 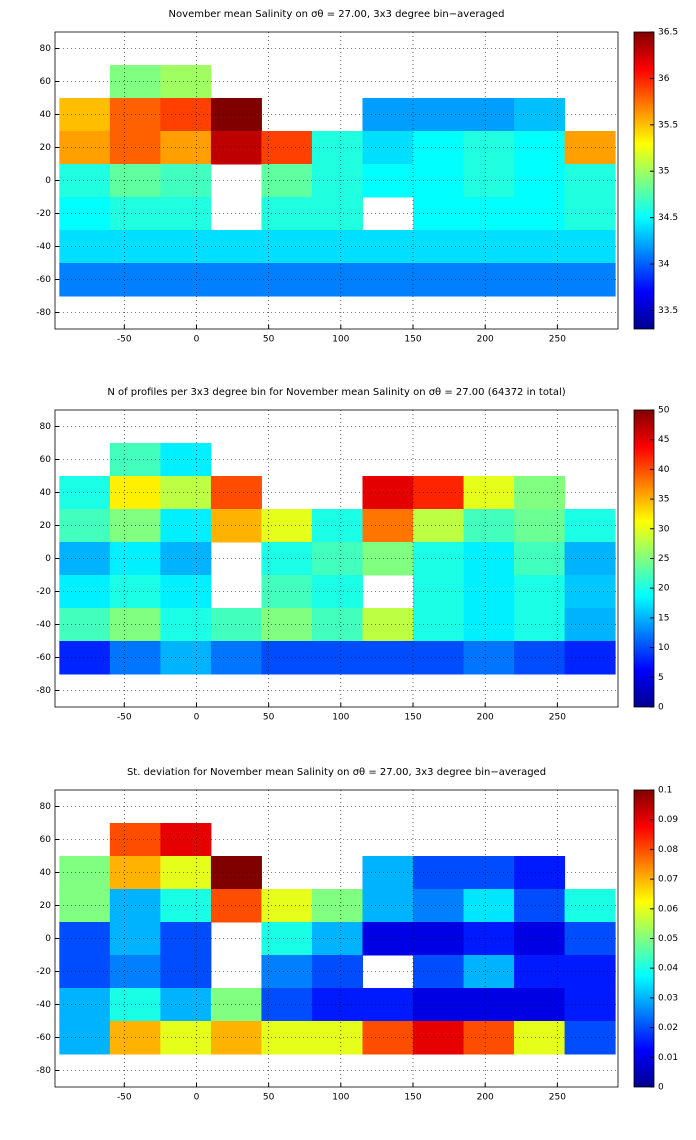 What do you see at coordinates (412, 718) in the screenshot?
I see `x-tick-label: 150` at bounding box center [412, 718].